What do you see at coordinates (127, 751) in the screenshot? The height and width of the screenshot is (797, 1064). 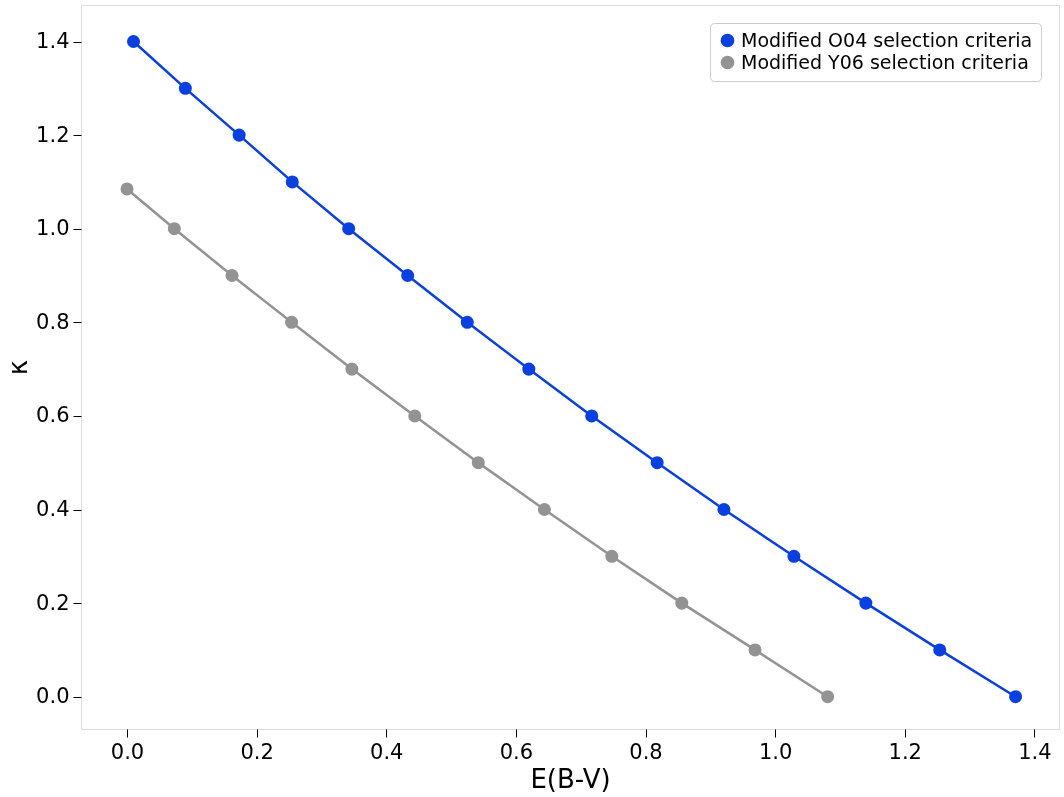 I see `x-tick-label: 0.0` at bounding box center [127, 751].